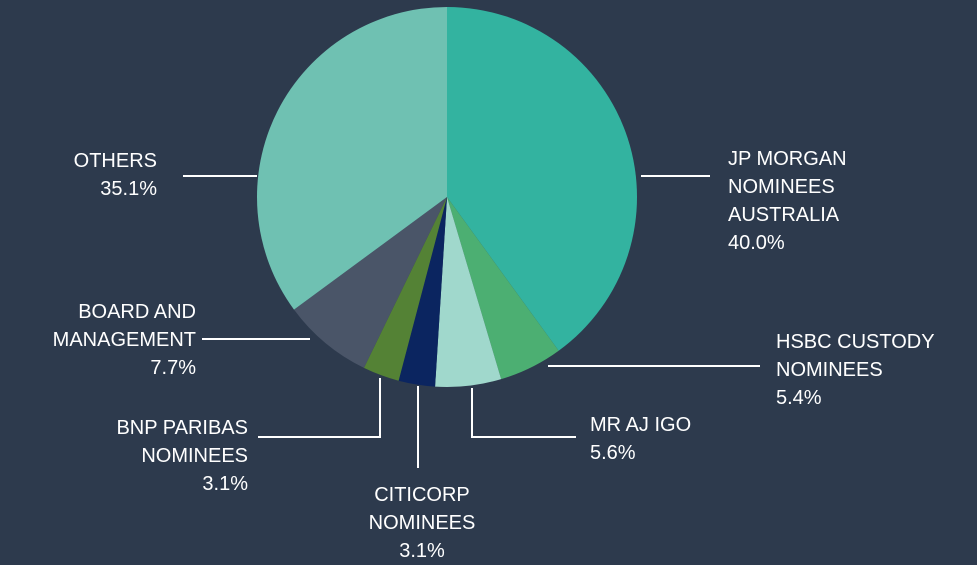 This screenshot has width=977, height=565. I want to click on category-name: CITICORP NOMINEES, so click(422, 509).